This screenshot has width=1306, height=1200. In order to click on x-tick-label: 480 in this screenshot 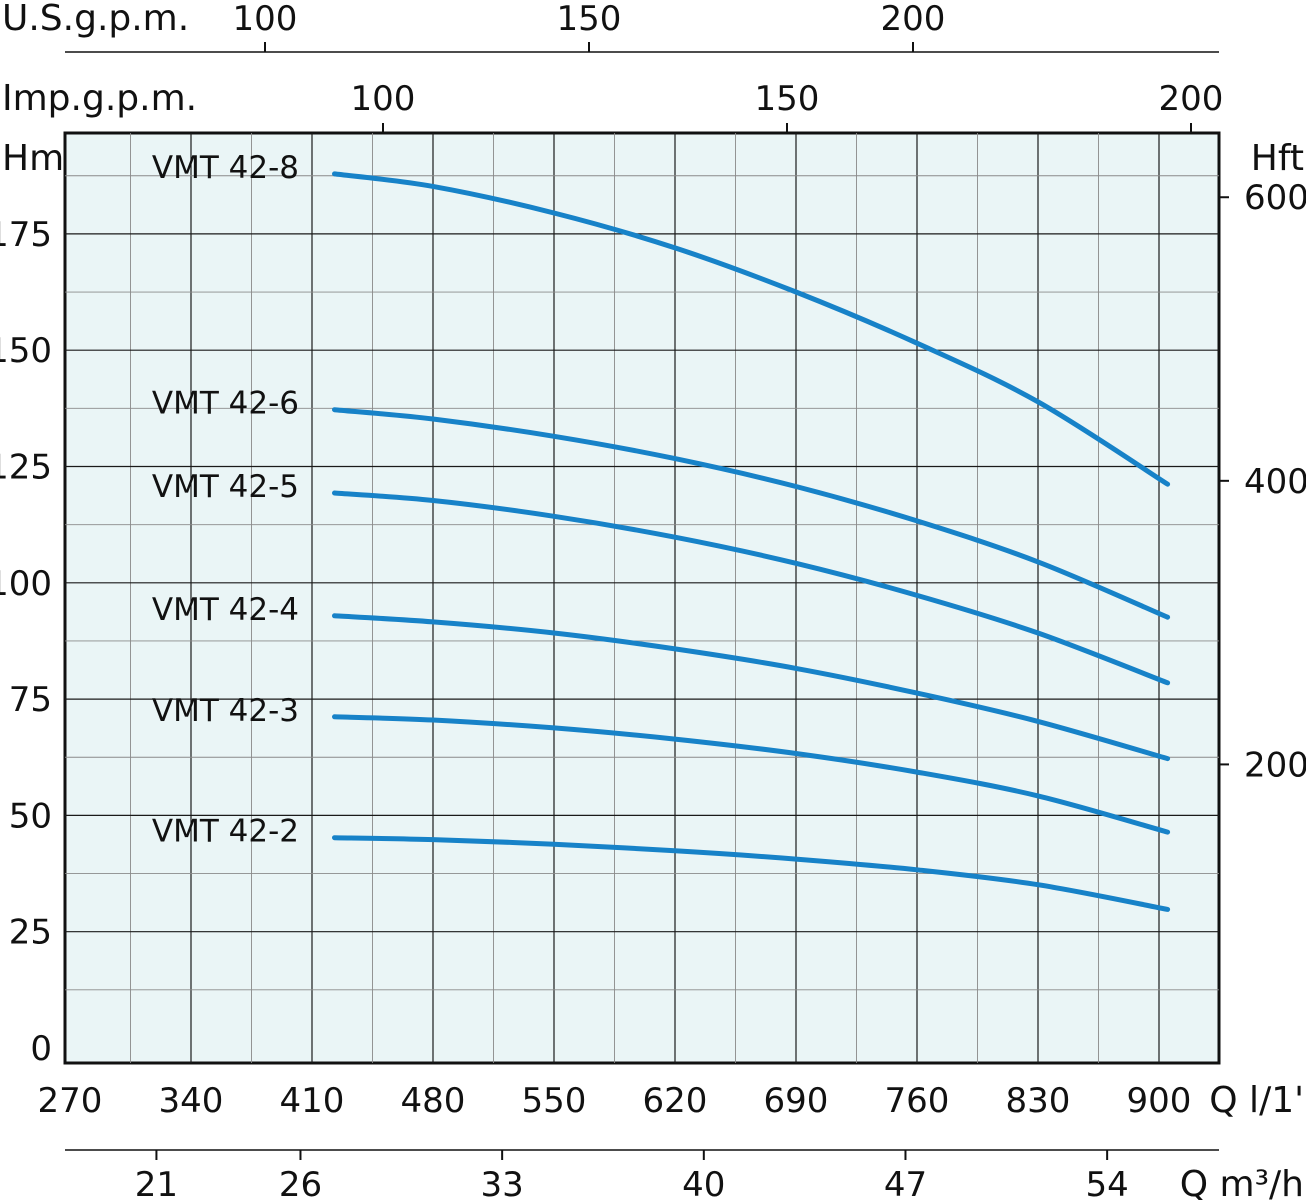, I will do `click(433, 1101)`.